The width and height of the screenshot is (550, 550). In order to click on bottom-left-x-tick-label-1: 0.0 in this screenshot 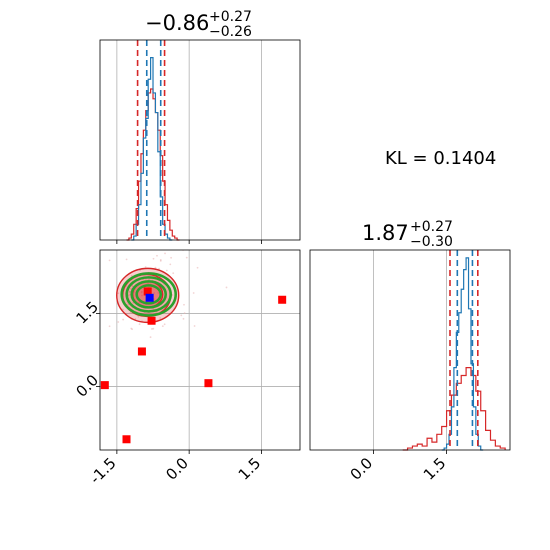, I will do `click(177, 469)`.